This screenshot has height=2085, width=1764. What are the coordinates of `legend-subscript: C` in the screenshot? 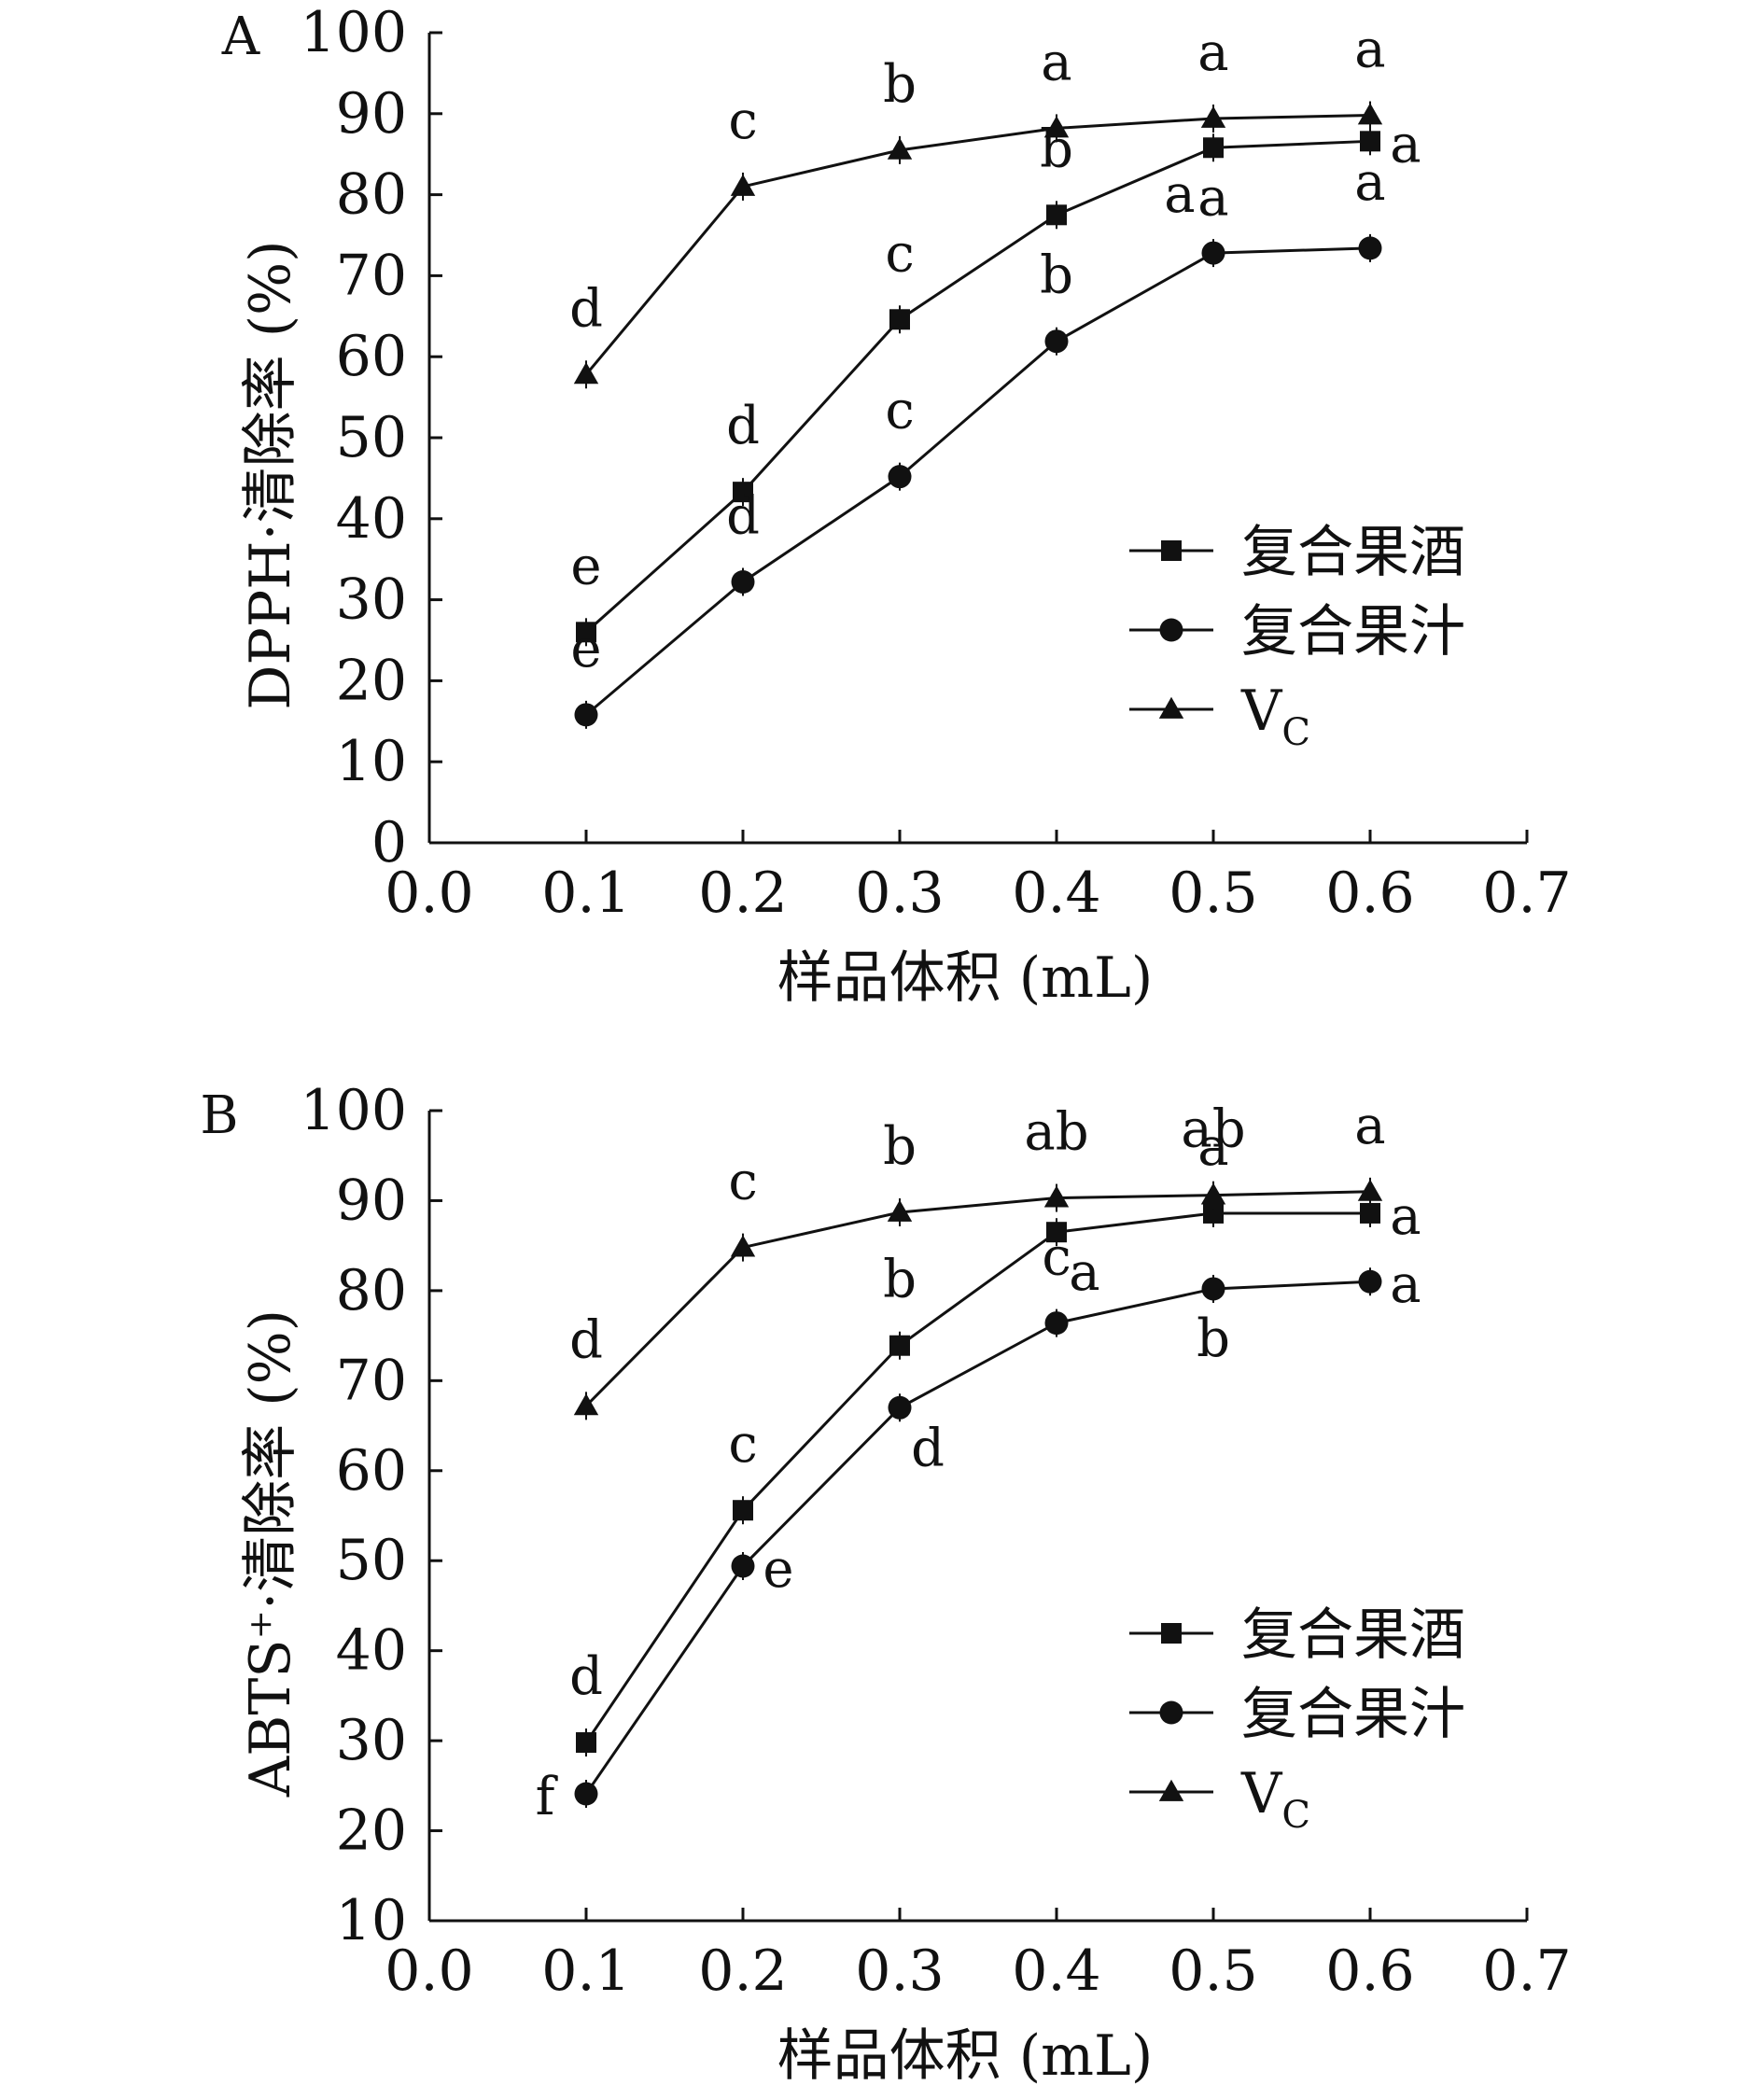 It's located at (1295, 732).